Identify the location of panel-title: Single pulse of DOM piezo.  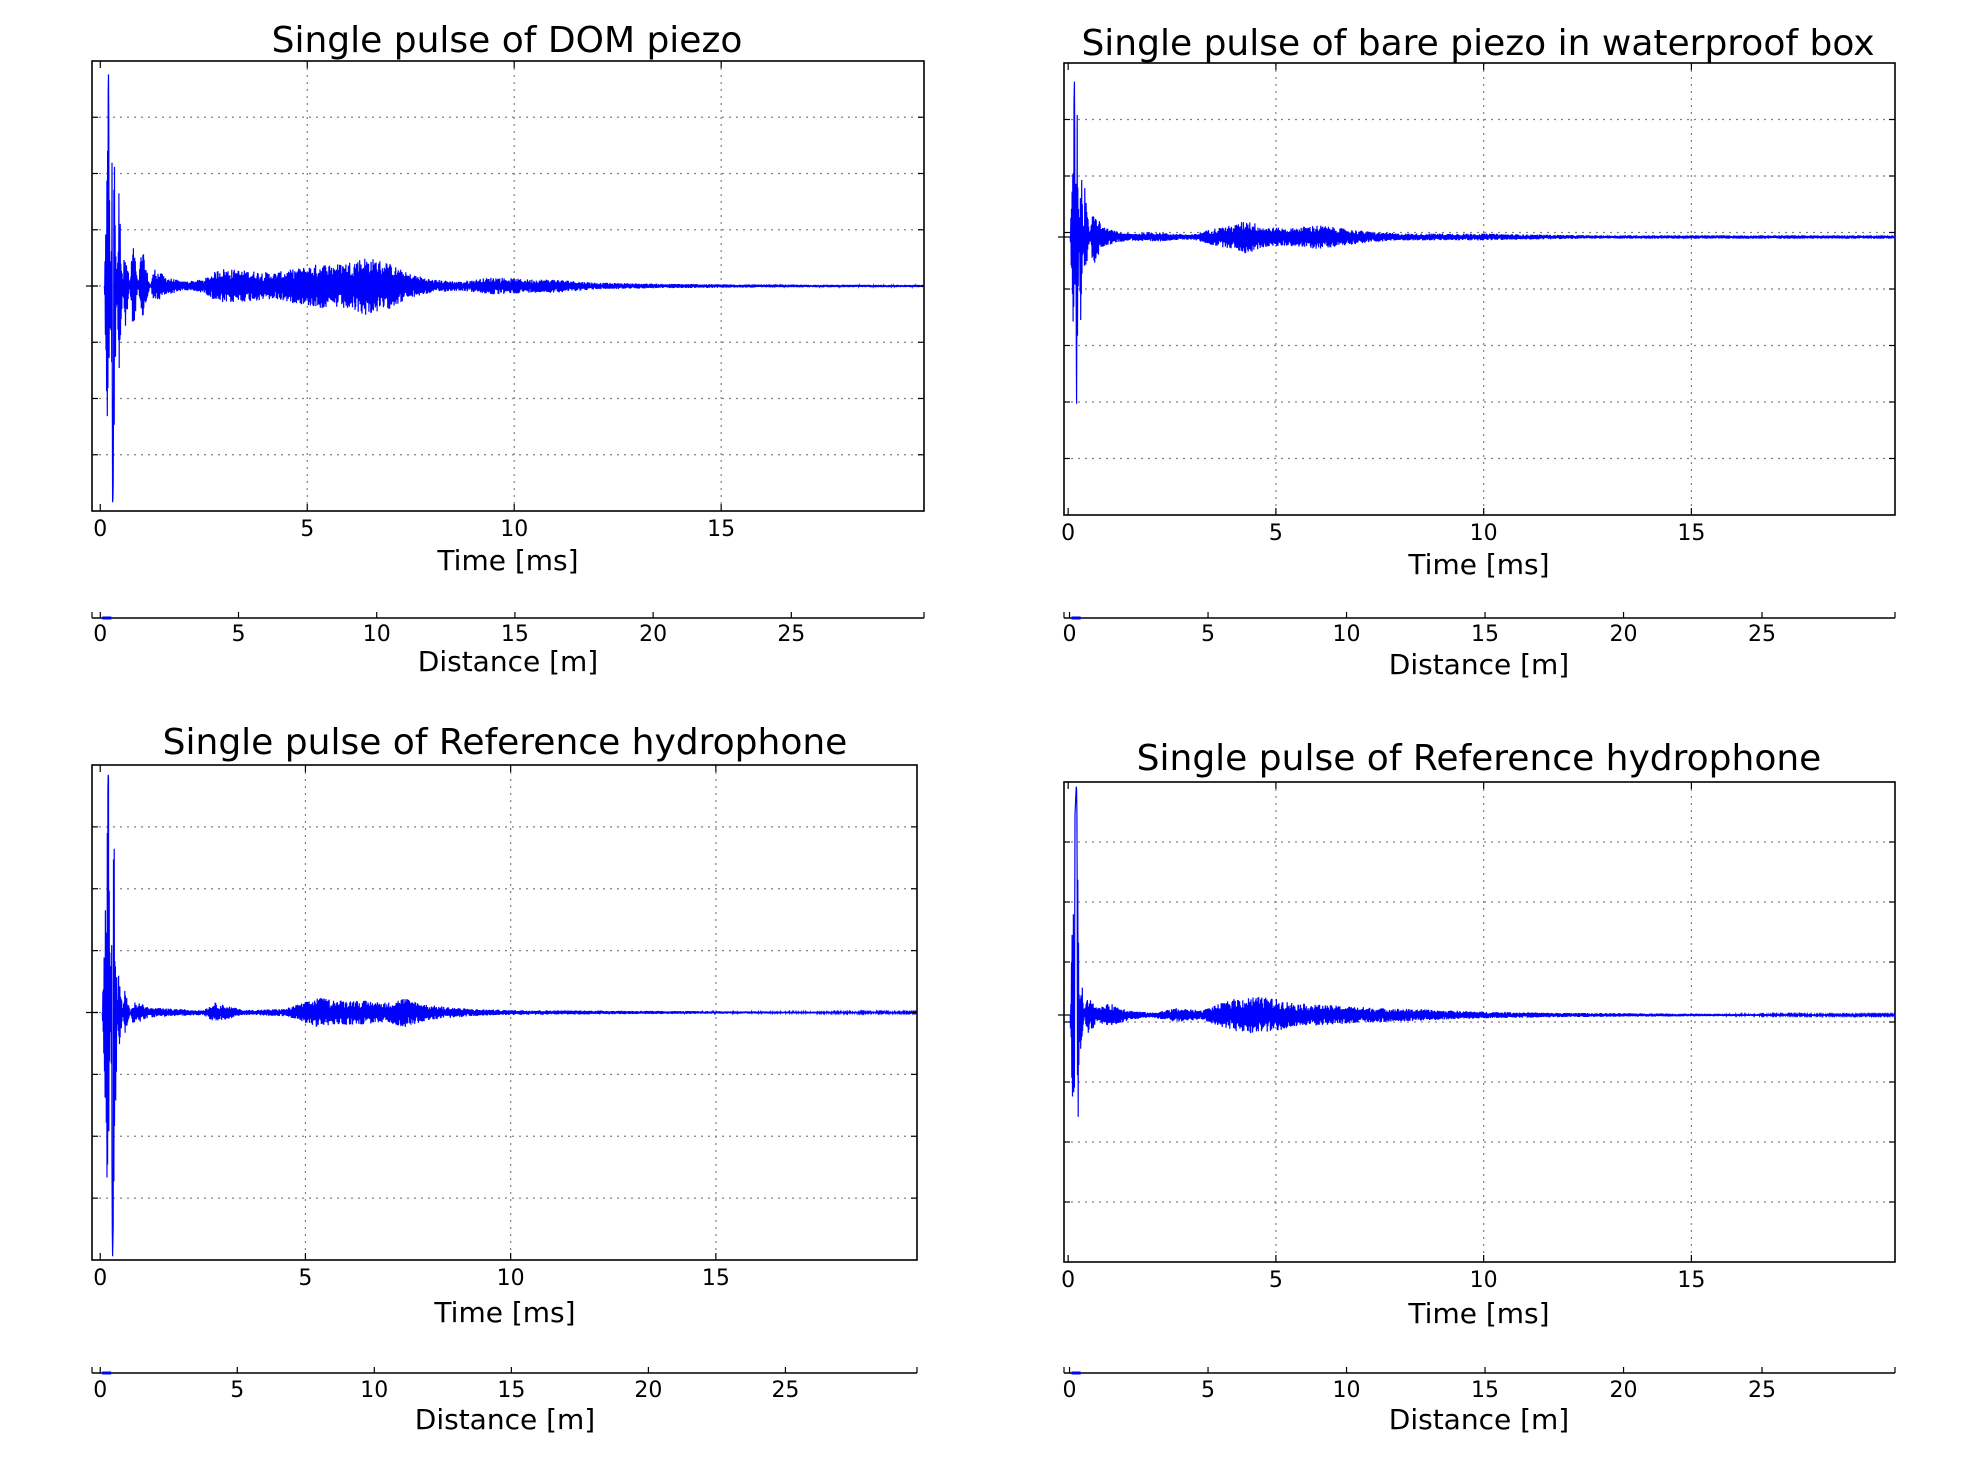
(507, 40).